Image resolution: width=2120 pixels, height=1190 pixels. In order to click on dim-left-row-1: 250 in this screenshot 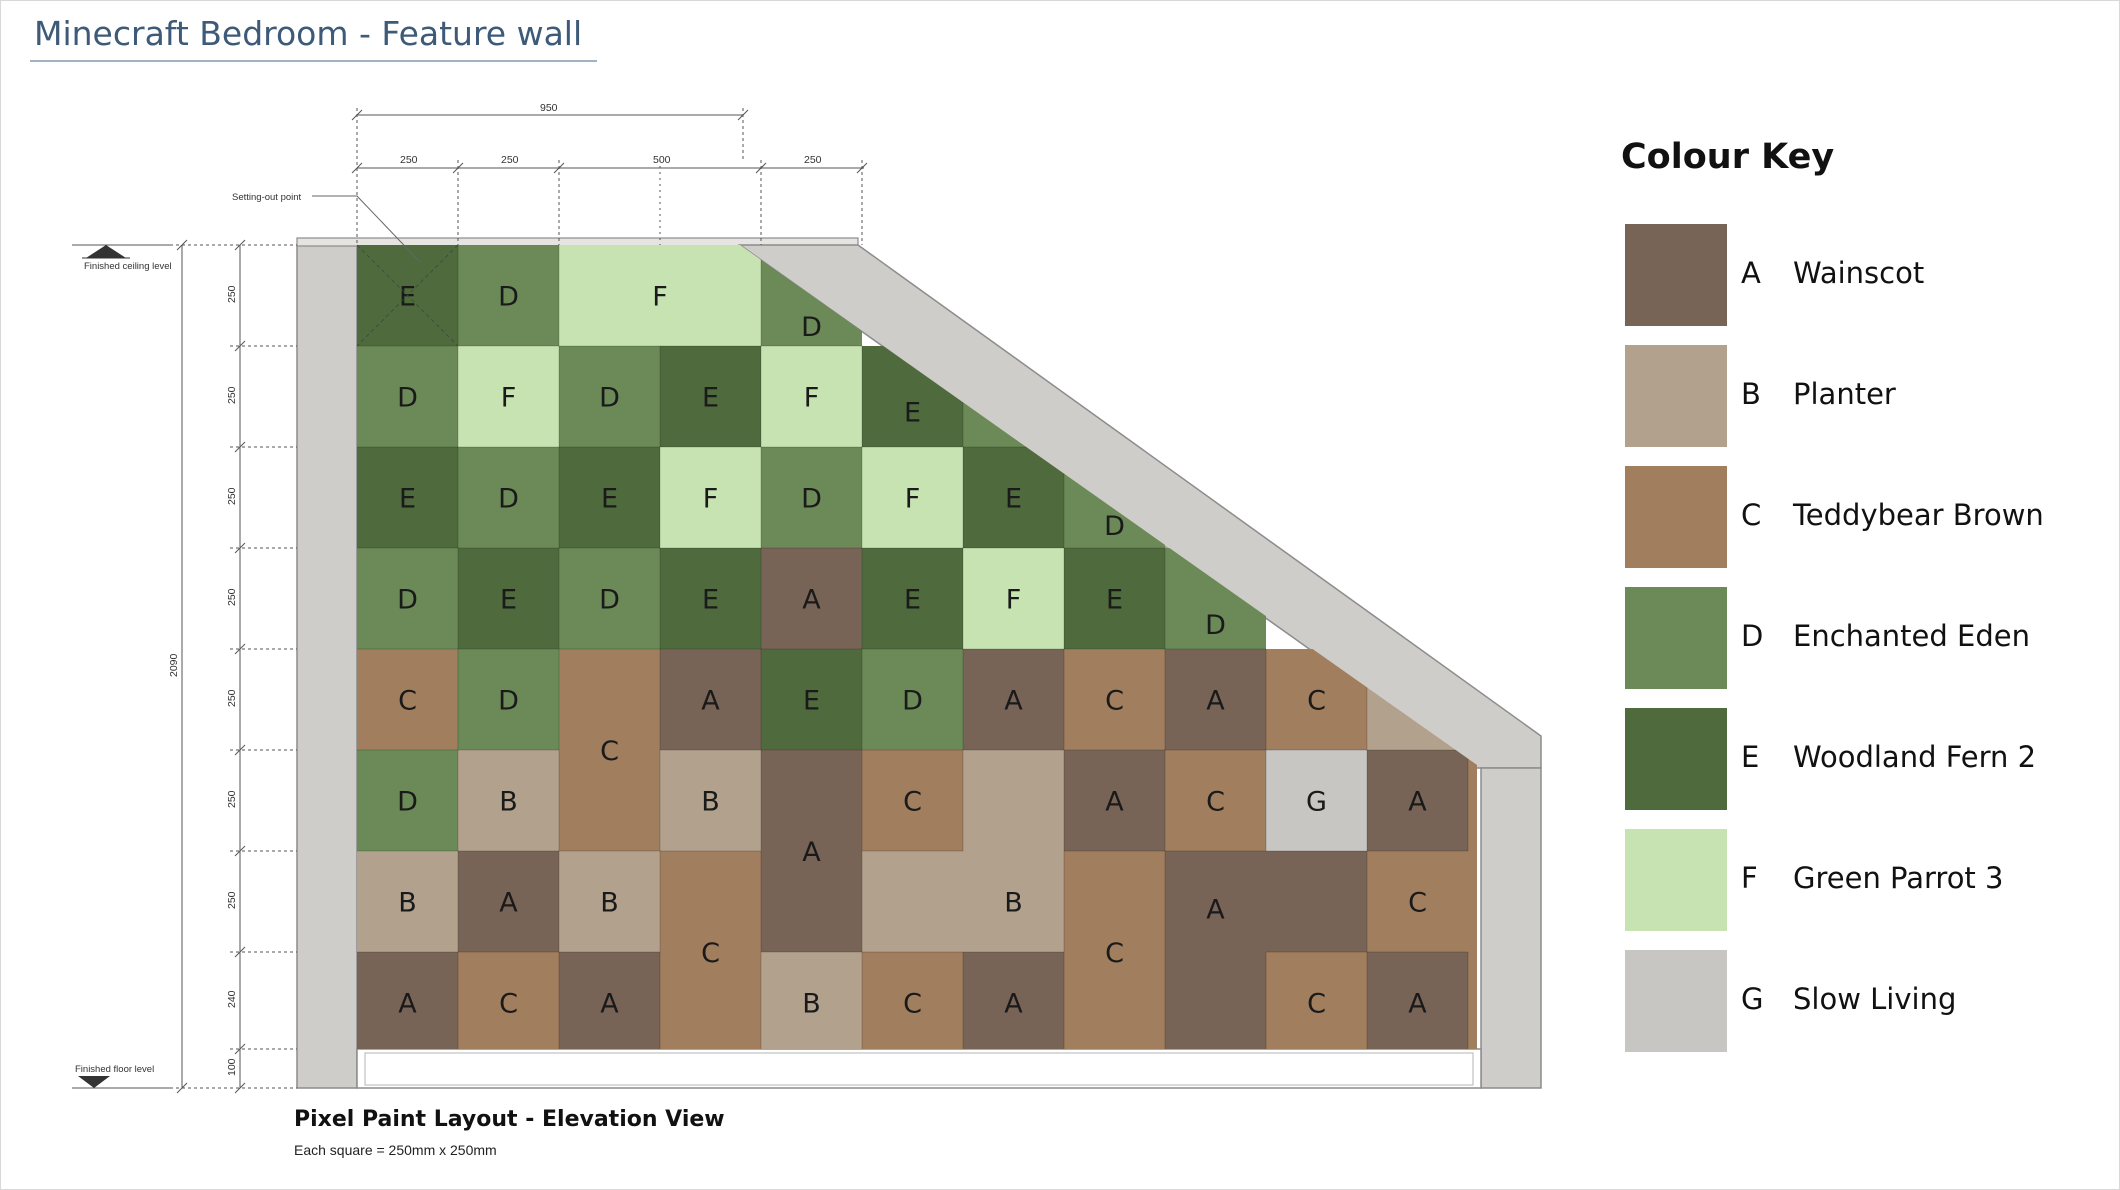, I will do `click(232, 294)`.